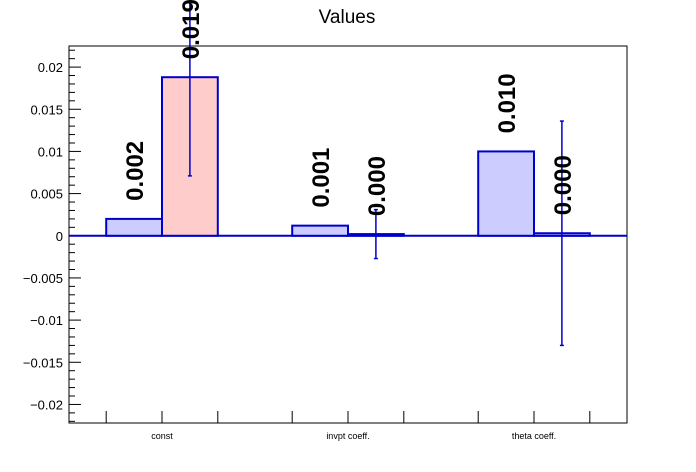 This screenshot has width=696, height=472. I want to click on value-label: 0.010, so click(507, 103).